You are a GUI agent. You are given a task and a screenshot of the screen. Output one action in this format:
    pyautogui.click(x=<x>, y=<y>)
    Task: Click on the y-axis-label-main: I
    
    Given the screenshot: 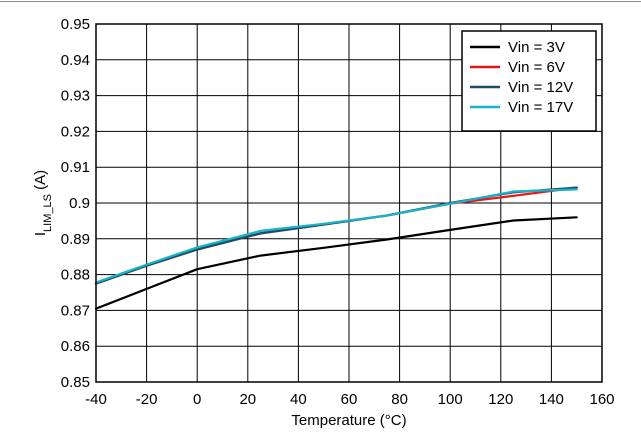 What is the action you would take?
    pyautogui.click(x=40, y=234)
    